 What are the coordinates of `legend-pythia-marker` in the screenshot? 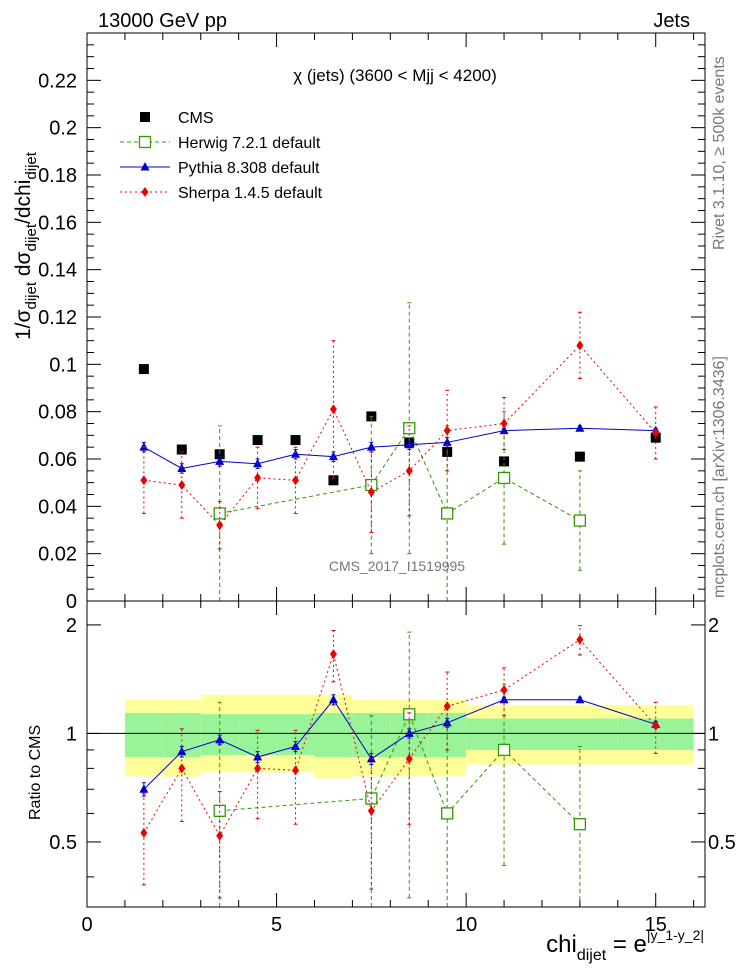 It's located at (145, 166).